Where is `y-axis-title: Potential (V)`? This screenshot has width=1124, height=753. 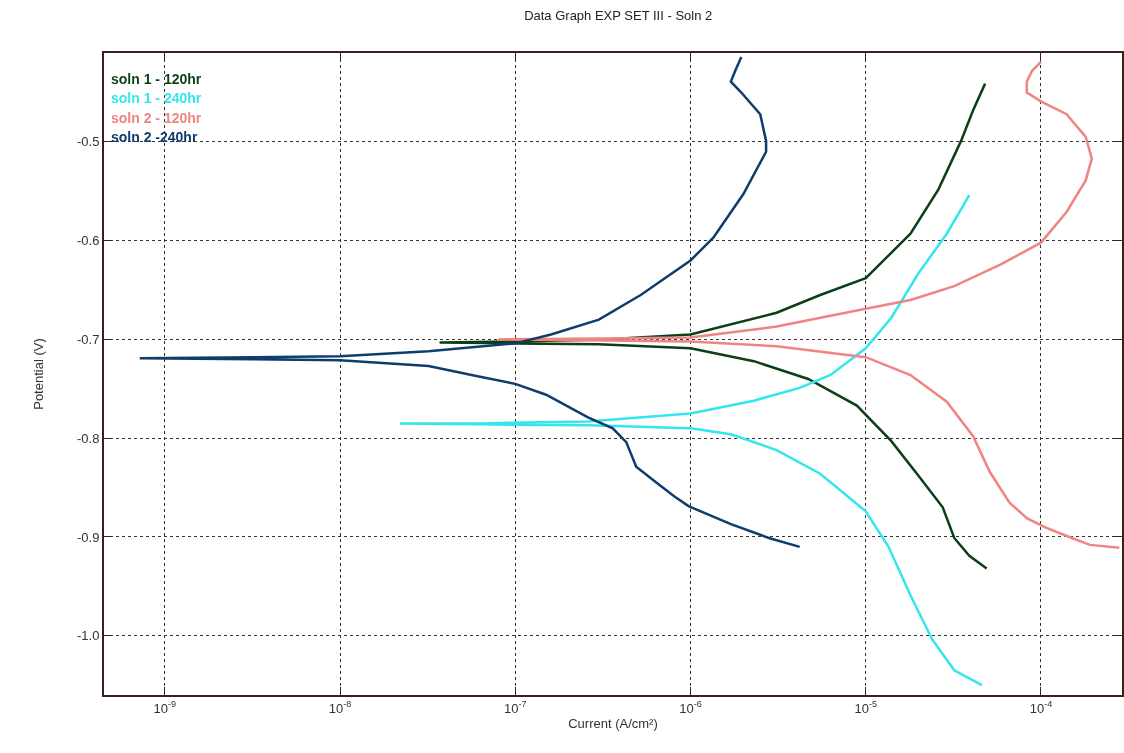 y-axis-title: Potential (V) is located at coordinates (39, 374).